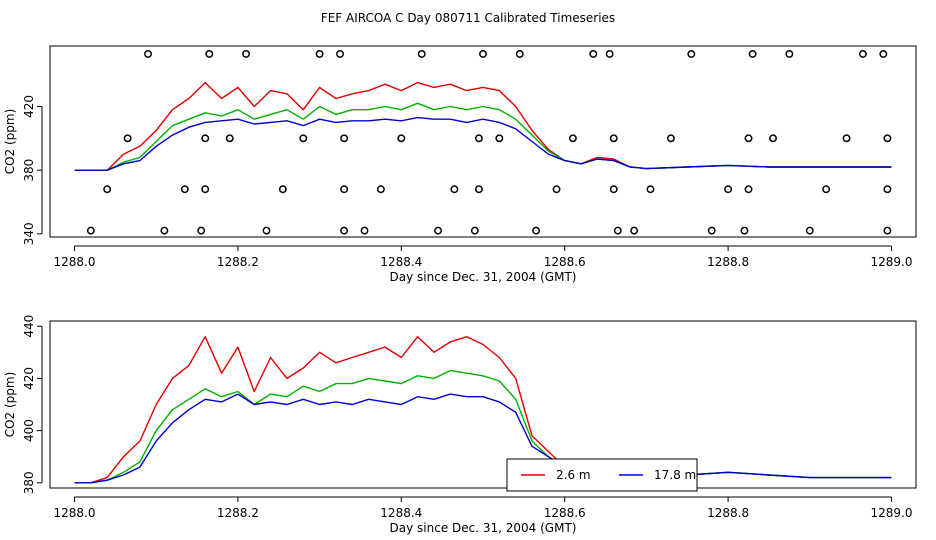 This screenshot has width=936, height=540. I want to click on series-line-2-6-m, so click(483, 126).